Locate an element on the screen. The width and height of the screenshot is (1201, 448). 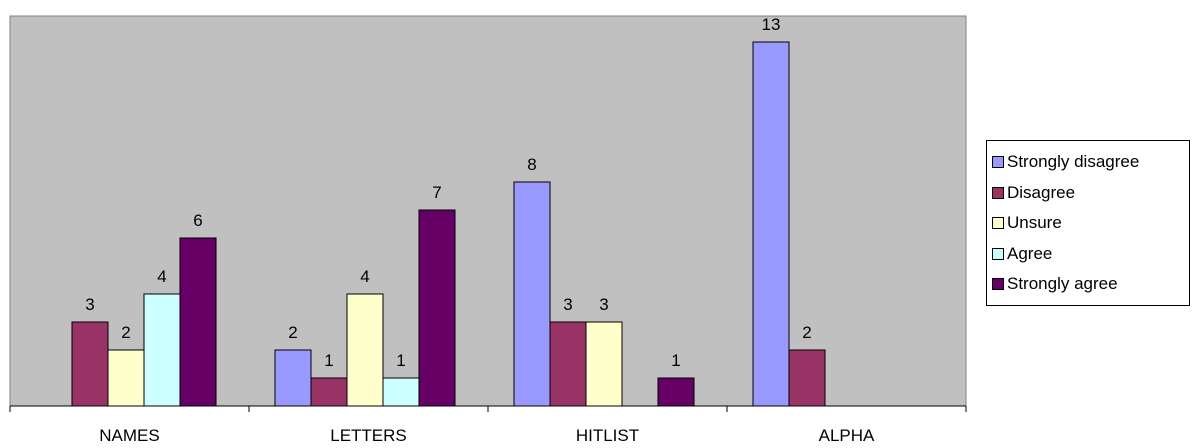
data-label: 7 is located at coordinates (436, 192).